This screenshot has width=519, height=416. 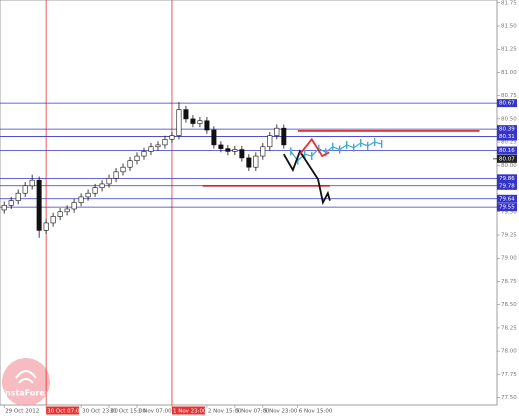 I want to click on y-tick-label: 77.75, so click(x=509, y=375).